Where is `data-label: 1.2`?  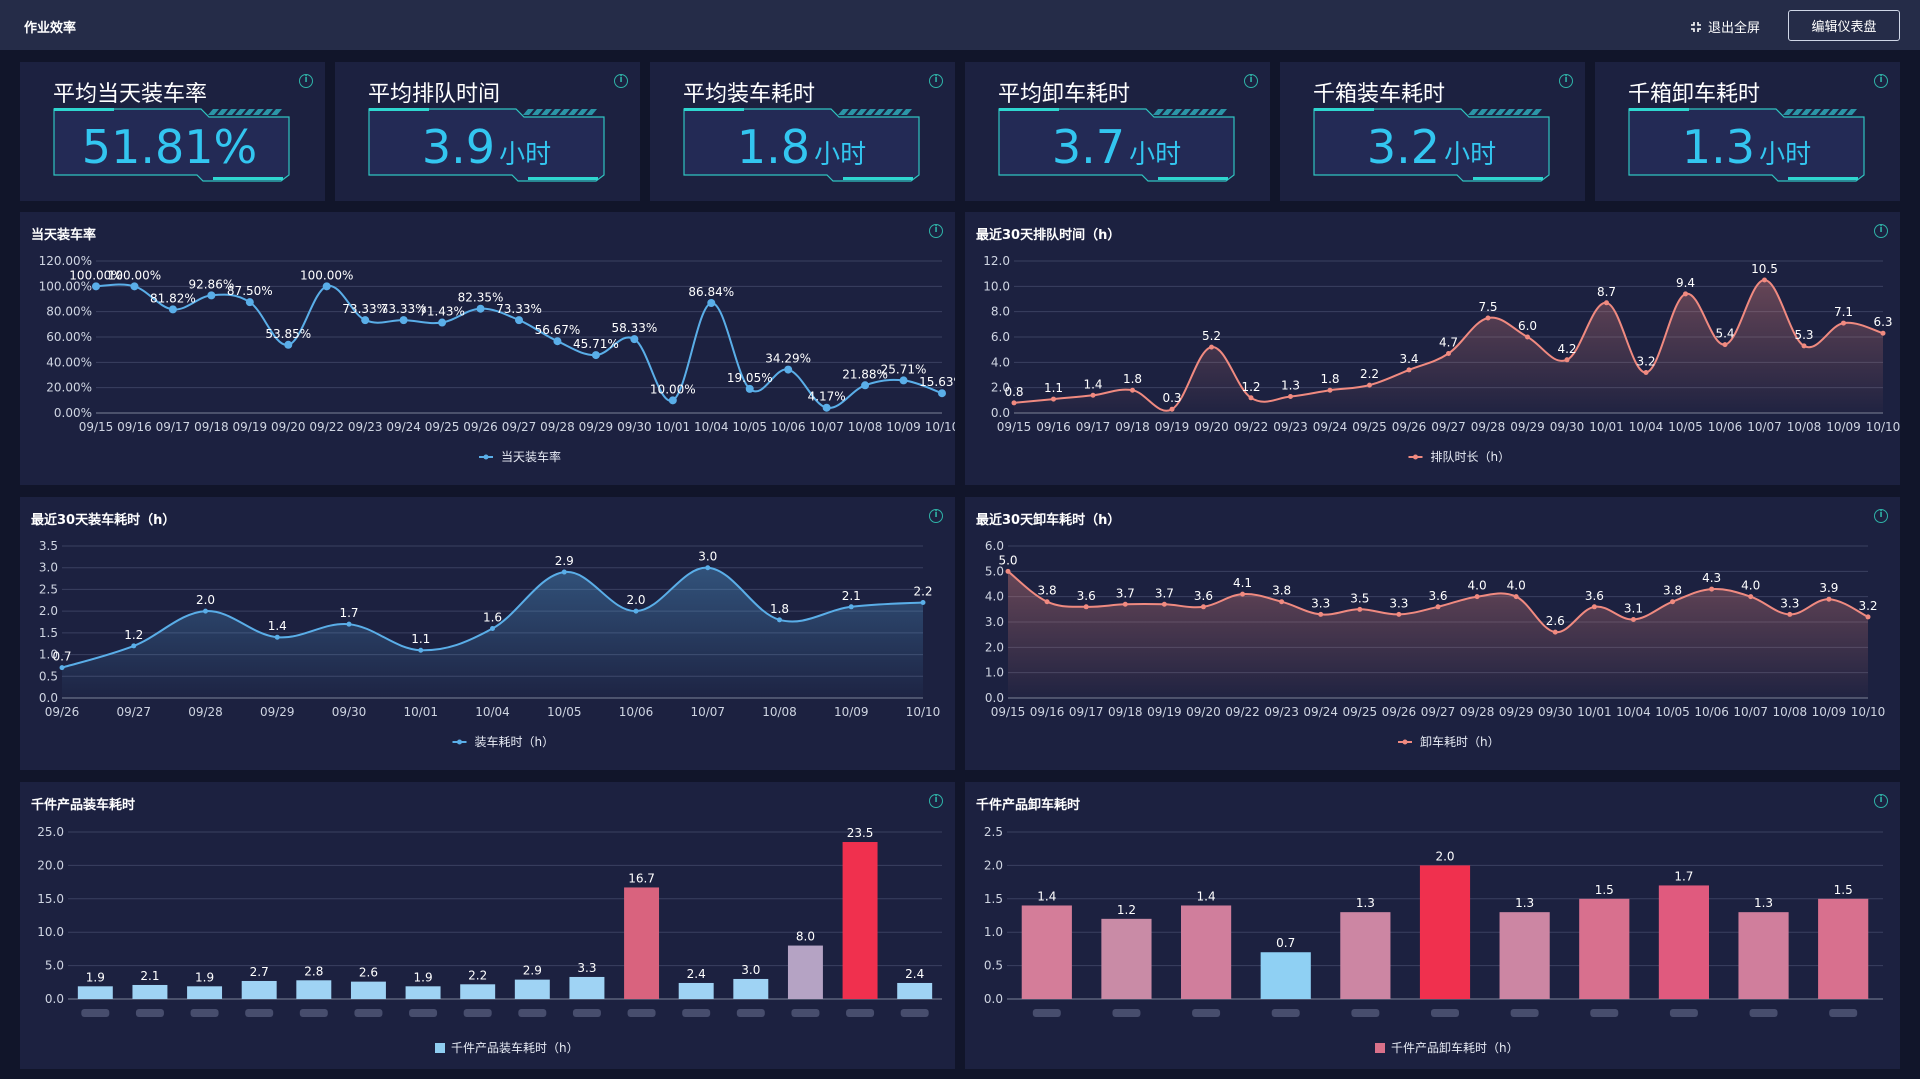
data-label: 1.2 is located at coordinates (1250, 387).